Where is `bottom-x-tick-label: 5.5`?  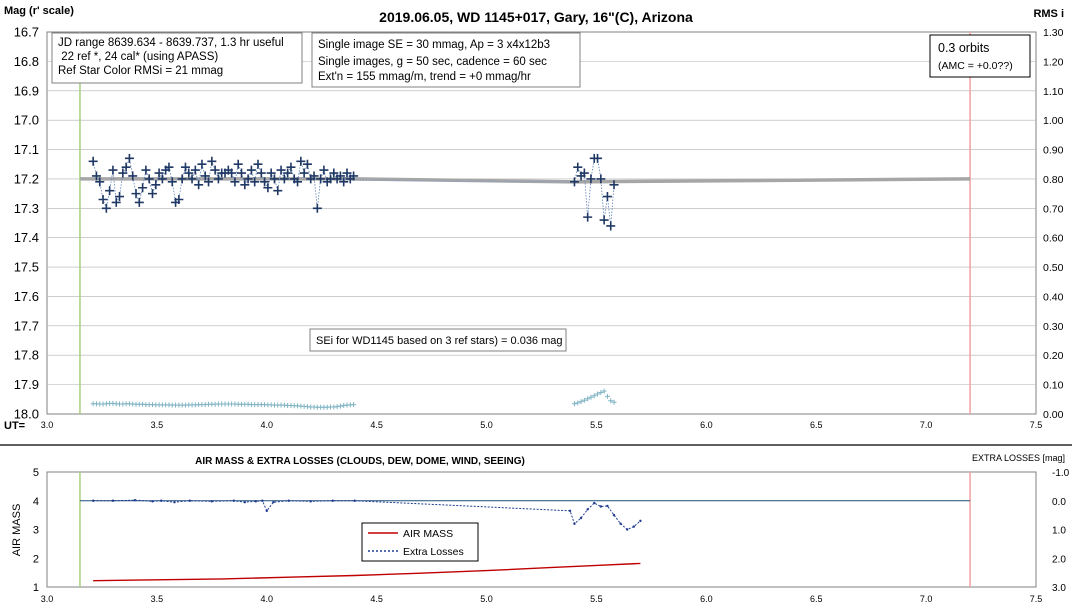
bottom-x-tick-label: 5.5 is located at coordinates (596, 599).